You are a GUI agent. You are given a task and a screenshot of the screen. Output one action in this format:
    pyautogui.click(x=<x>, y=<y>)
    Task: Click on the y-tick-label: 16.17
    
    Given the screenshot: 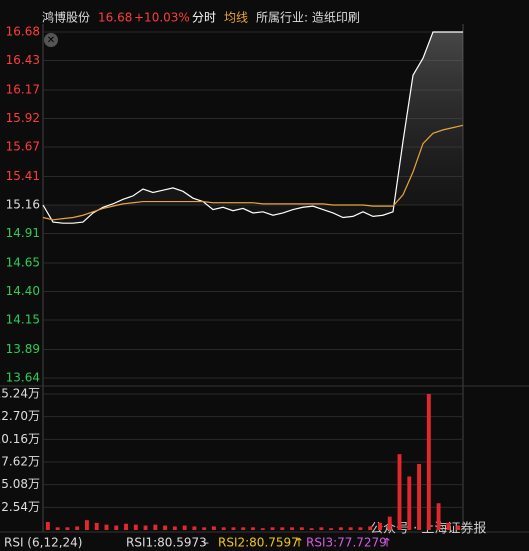 What is the action you would take?
    pyautogui.click(x=23, y=90)
    